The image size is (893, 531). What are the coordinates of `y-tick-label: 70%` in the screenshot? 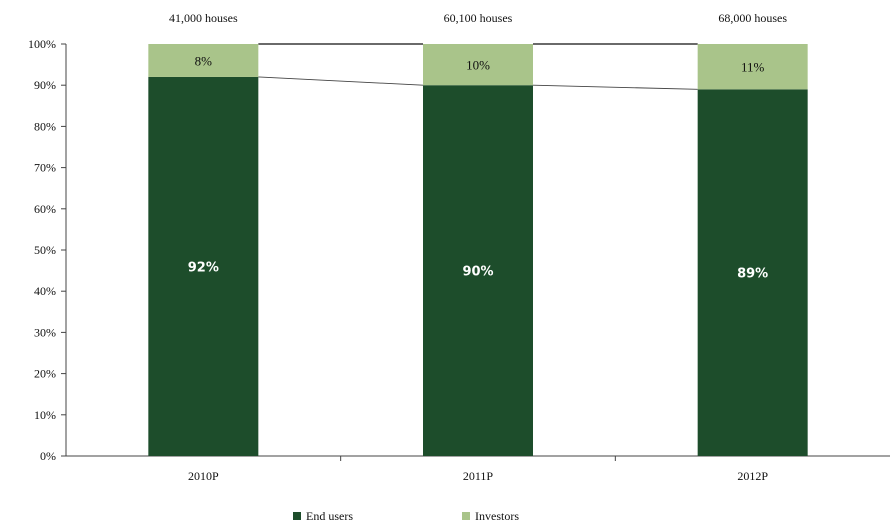 It's located at (45, 168).